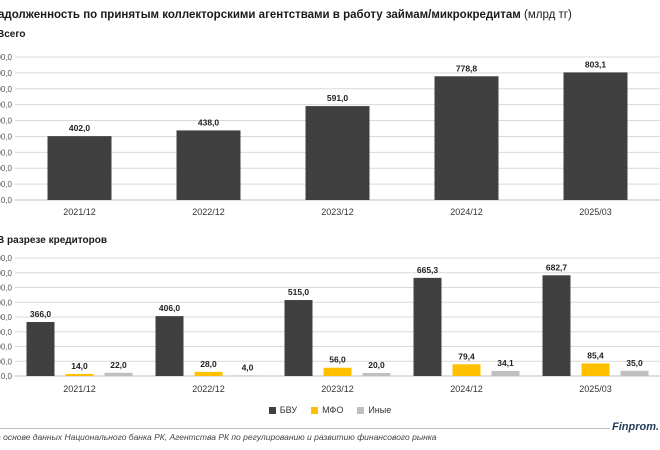  Describe the element at coordinates (170, 308) in the screenshot. I see `data-label: 406,0` at that location.